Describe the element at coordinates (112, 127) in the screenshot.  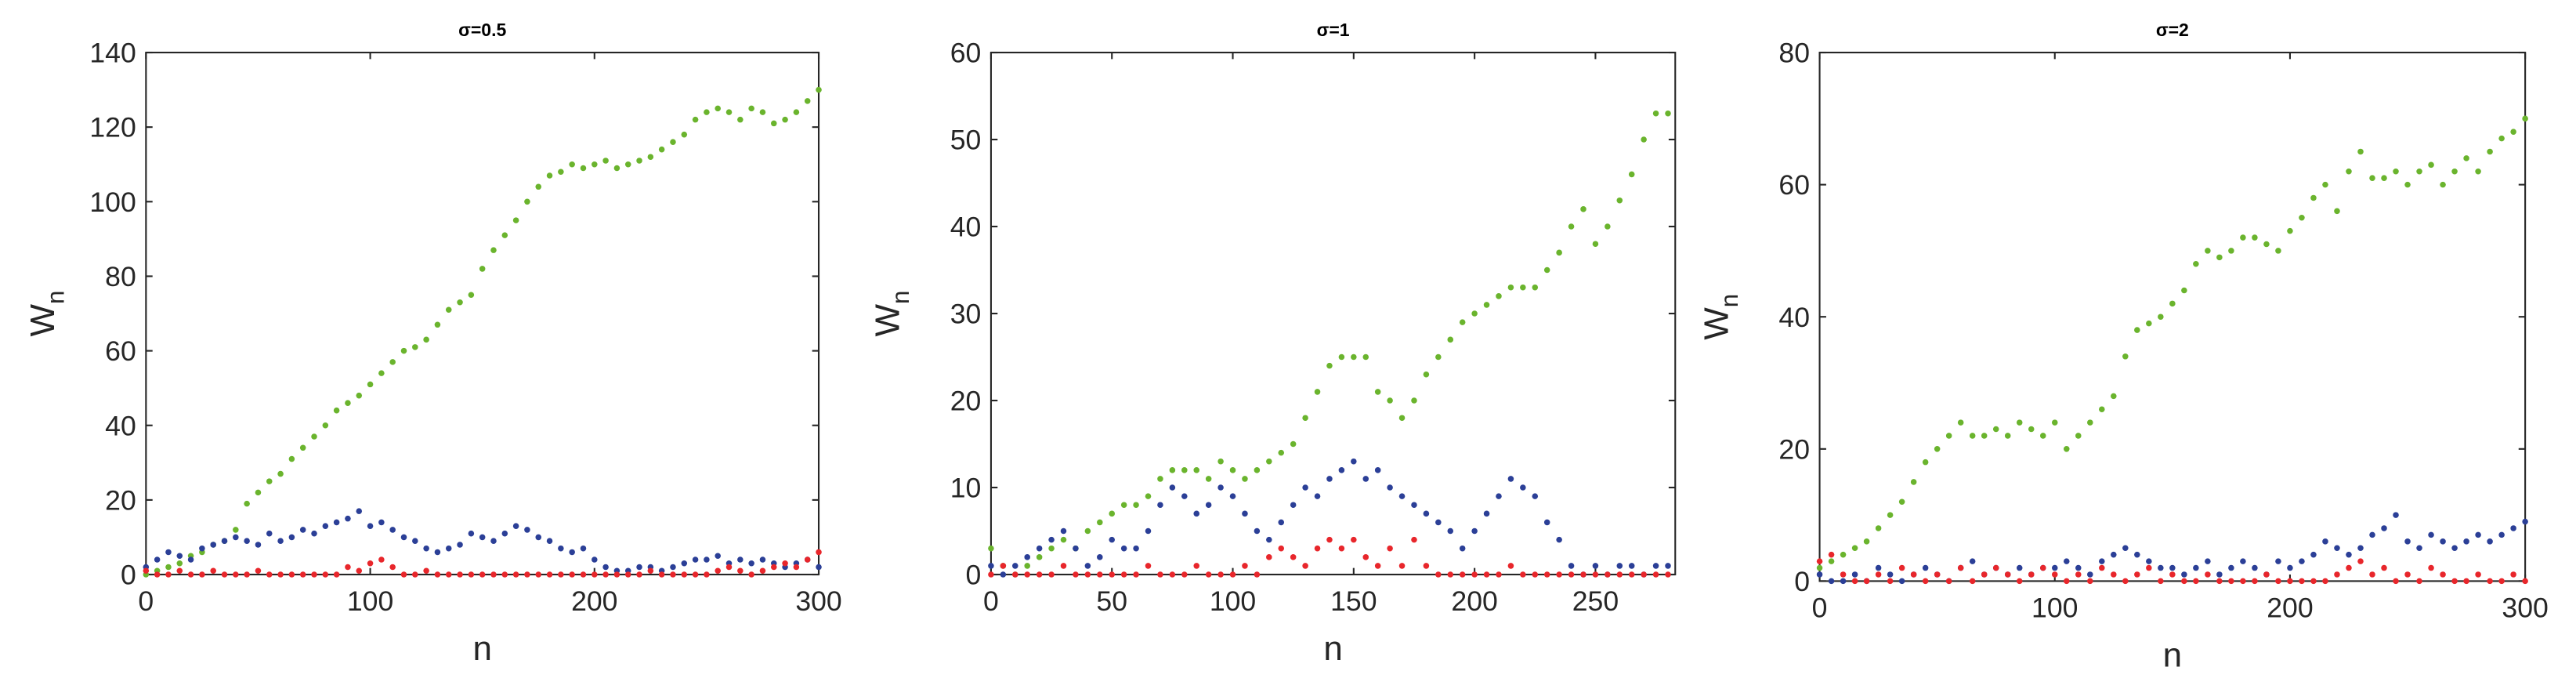
I see `y-tick-label: 120` at that location.